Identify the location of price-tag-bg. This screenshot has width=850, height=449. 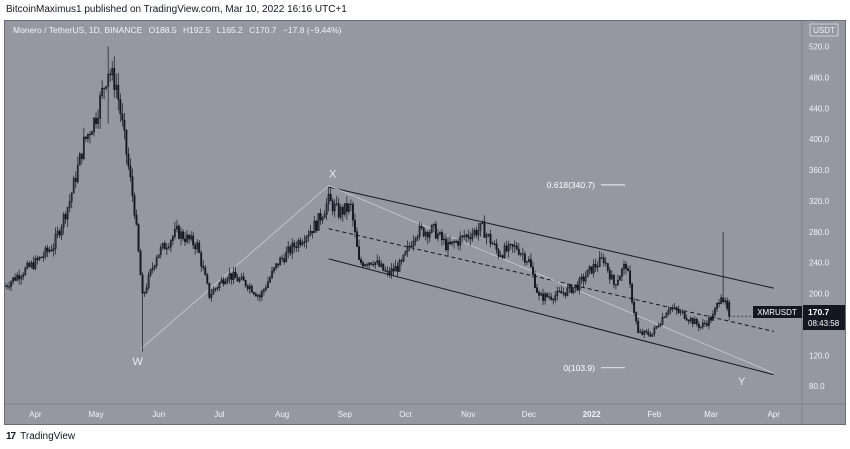
(824, 317).